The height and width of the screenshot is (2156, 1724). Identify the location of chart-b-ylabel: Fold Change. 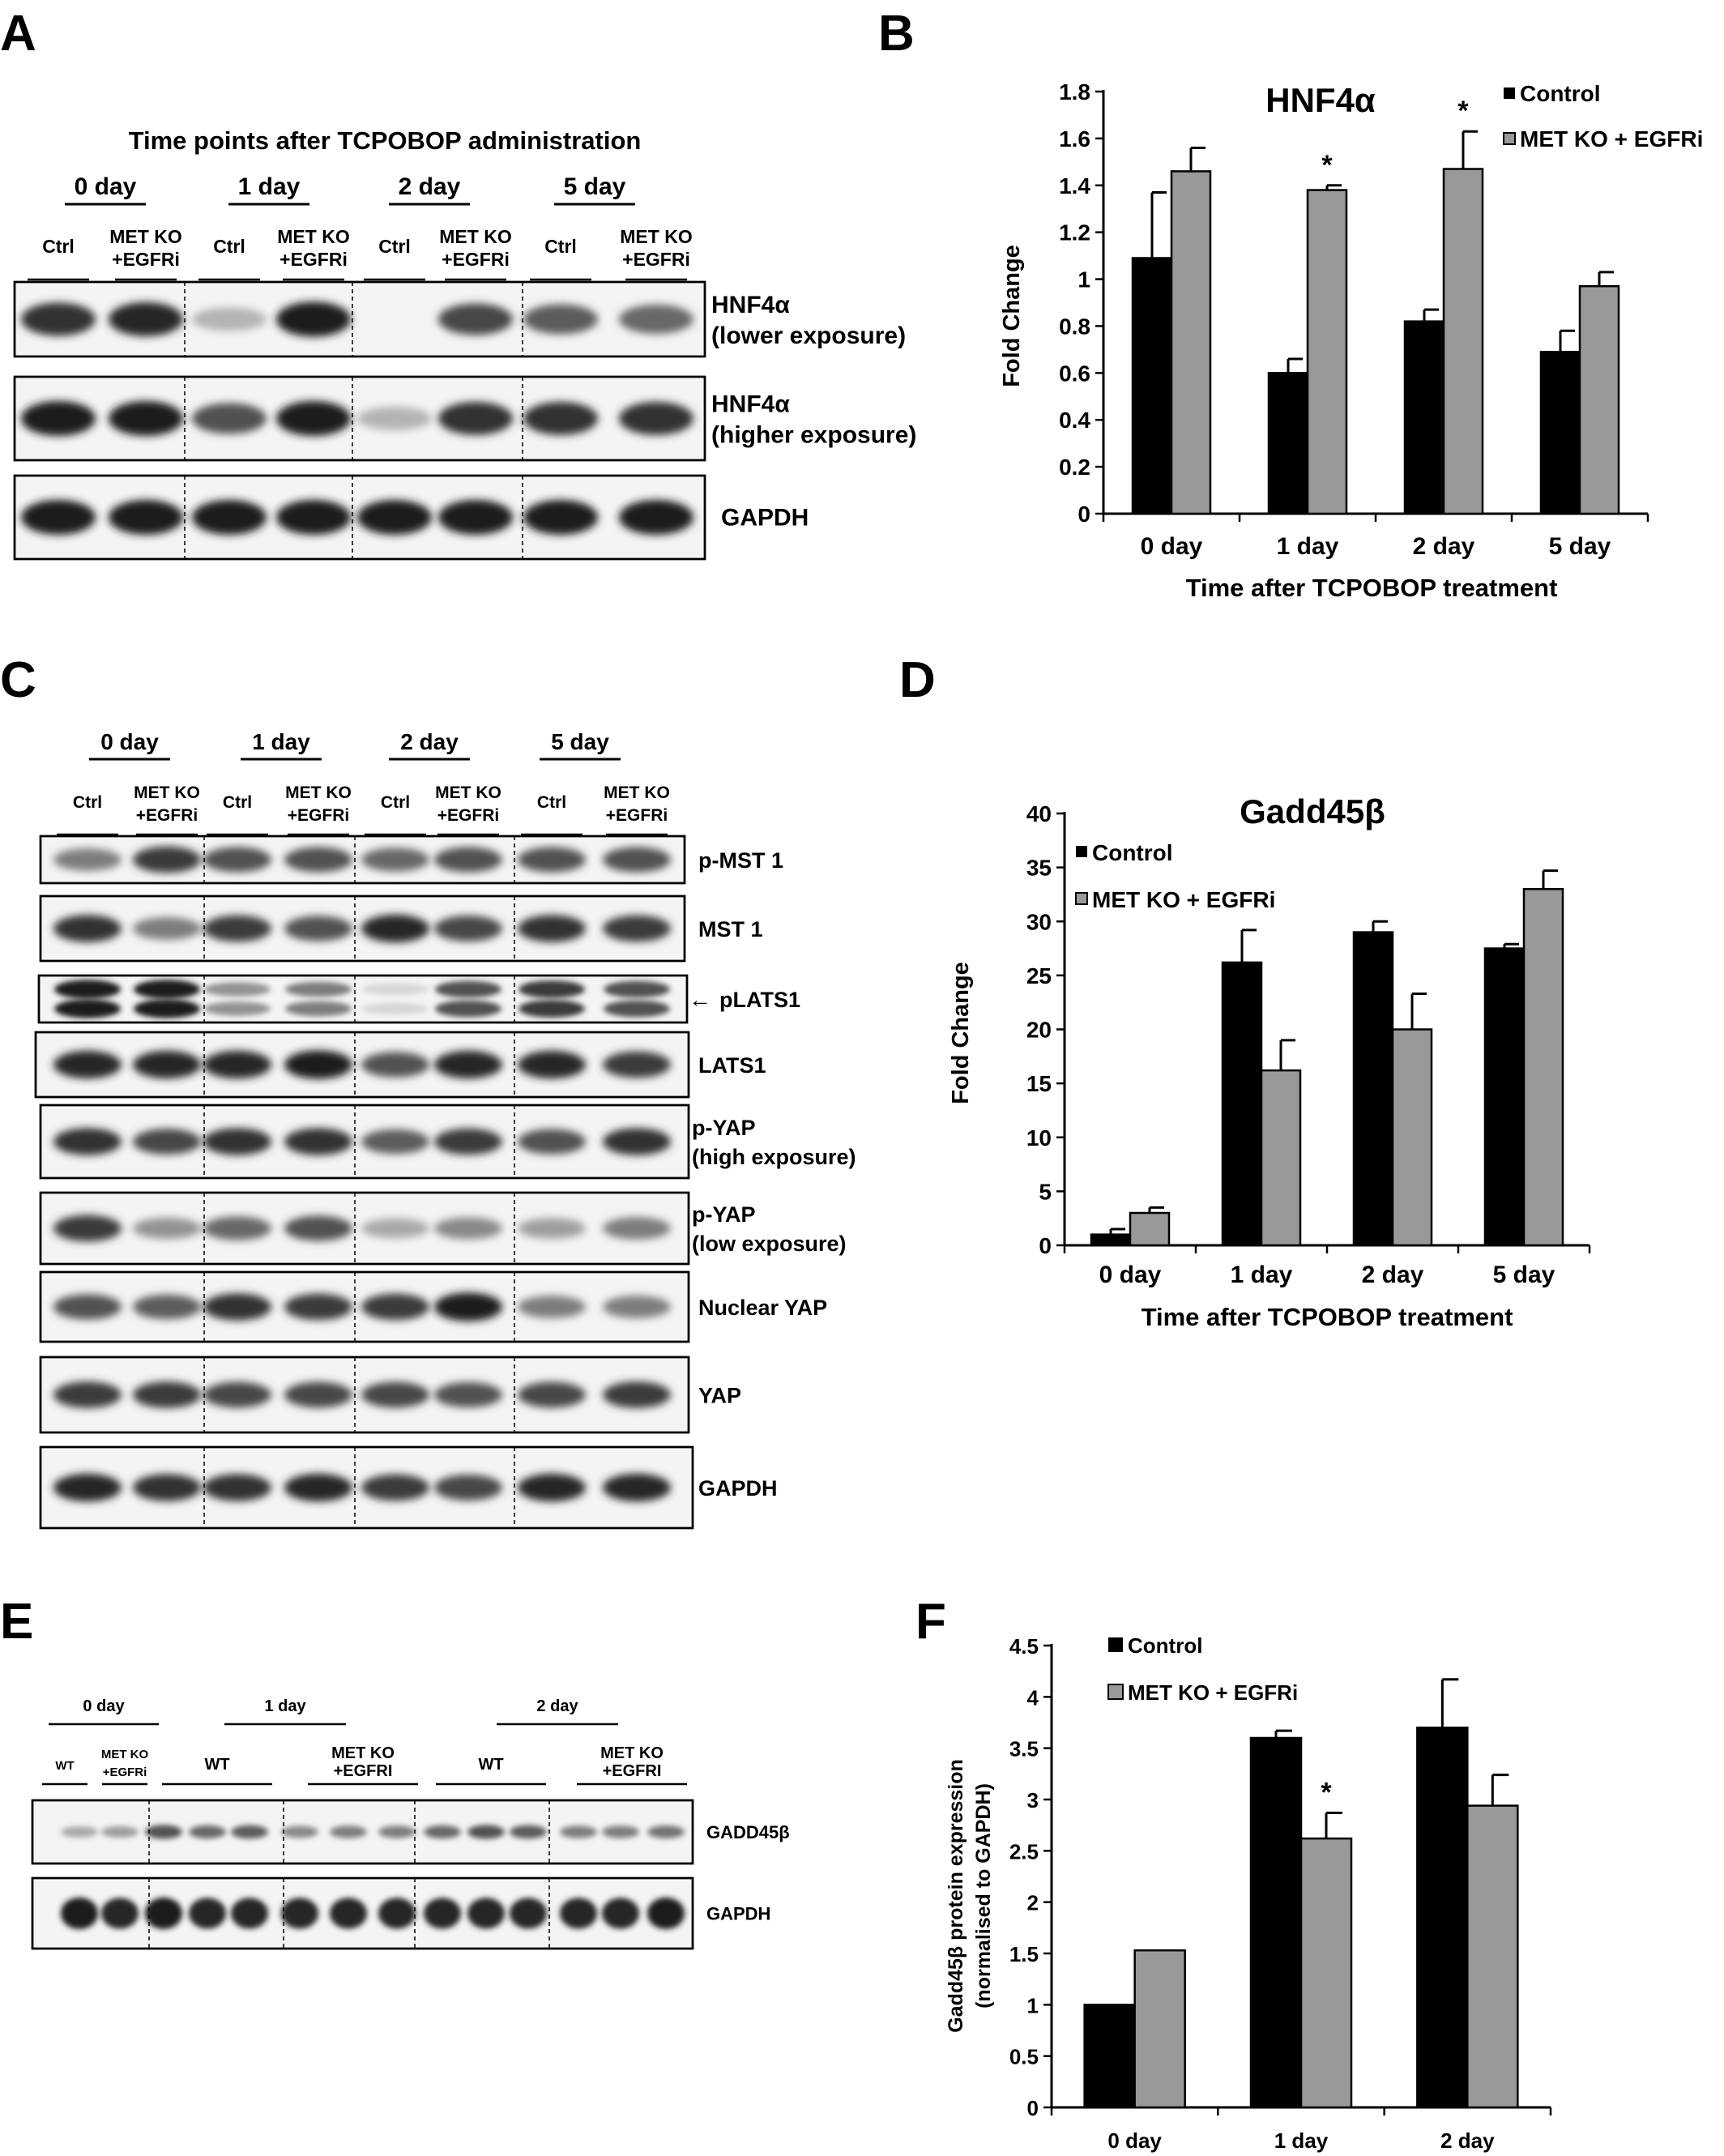
(1012, 316).